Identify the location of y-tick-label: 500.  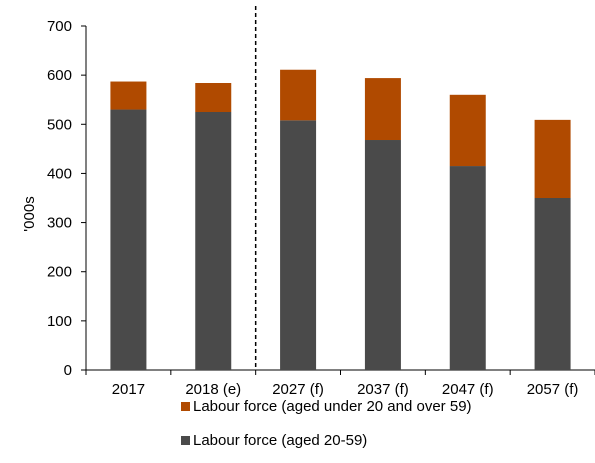
(59, 124).